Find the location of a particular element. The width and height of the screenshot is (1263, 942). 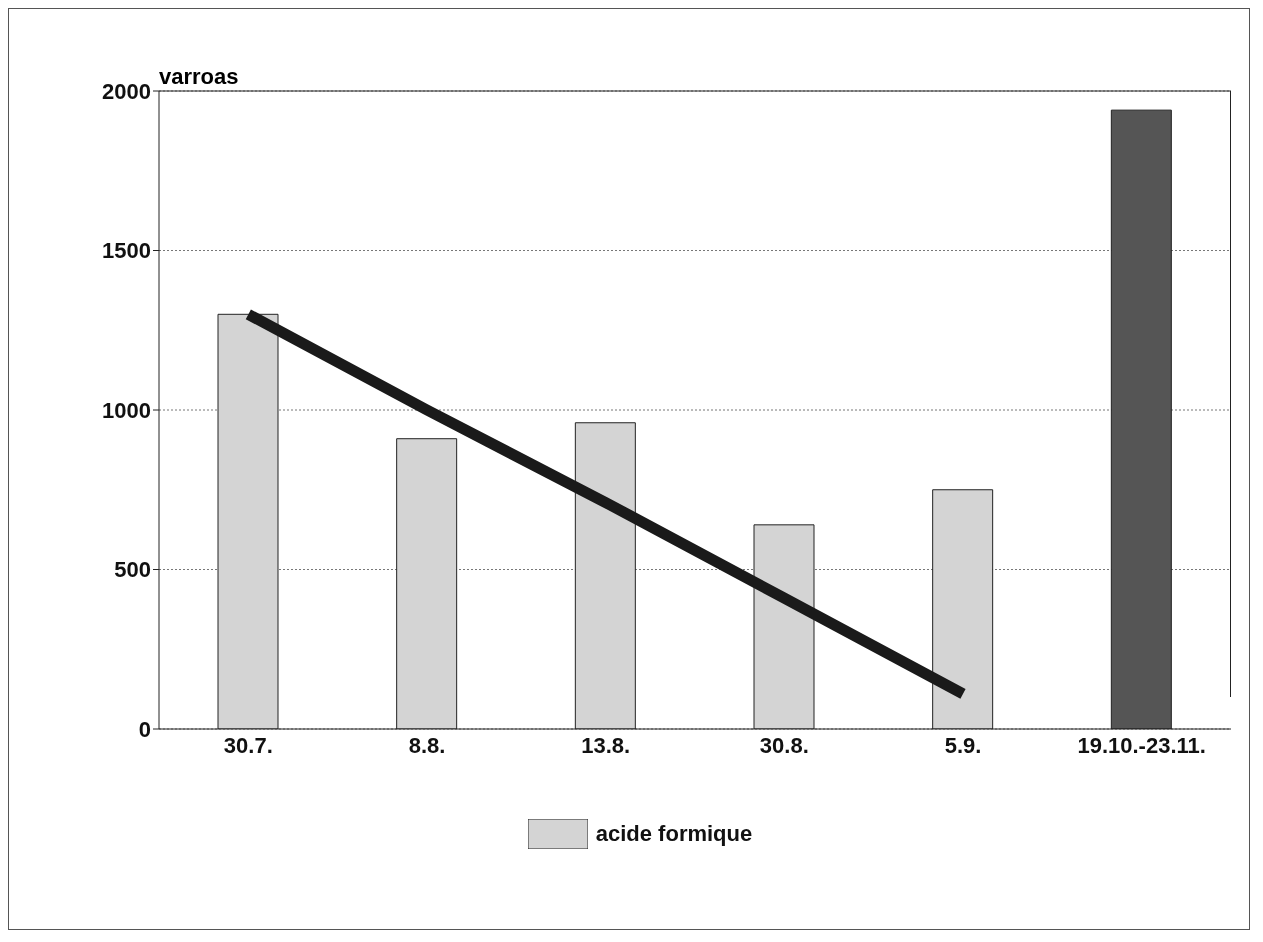

x-tick-label: 8.8. is located at coordinates (427, 745).